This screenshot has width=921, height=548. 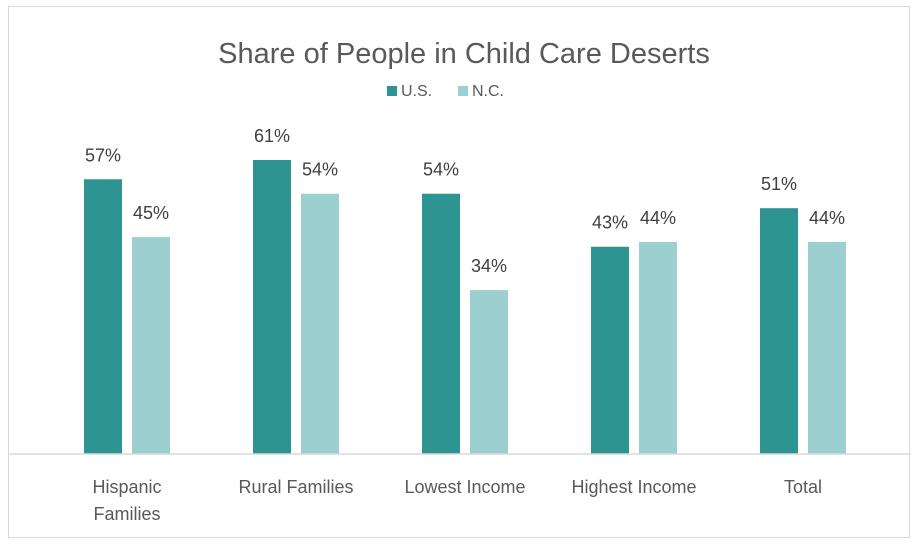 What do you see at coordinates (610, 223) in the screenshot?
I see `data-label-3-0: 43%` at bounding box center [610, 223].